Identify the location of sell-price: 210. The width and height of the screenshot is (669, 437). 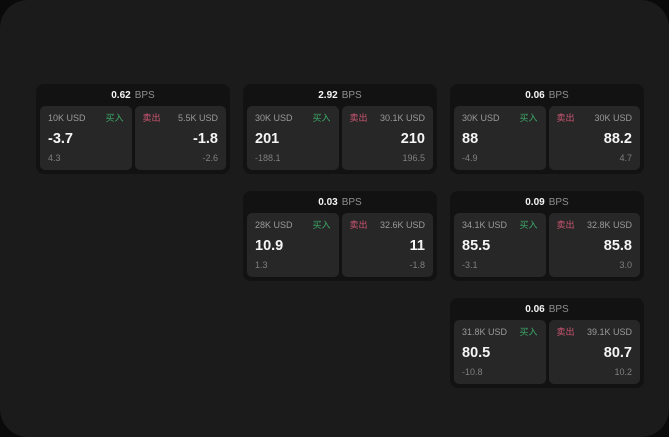
(412, 138).